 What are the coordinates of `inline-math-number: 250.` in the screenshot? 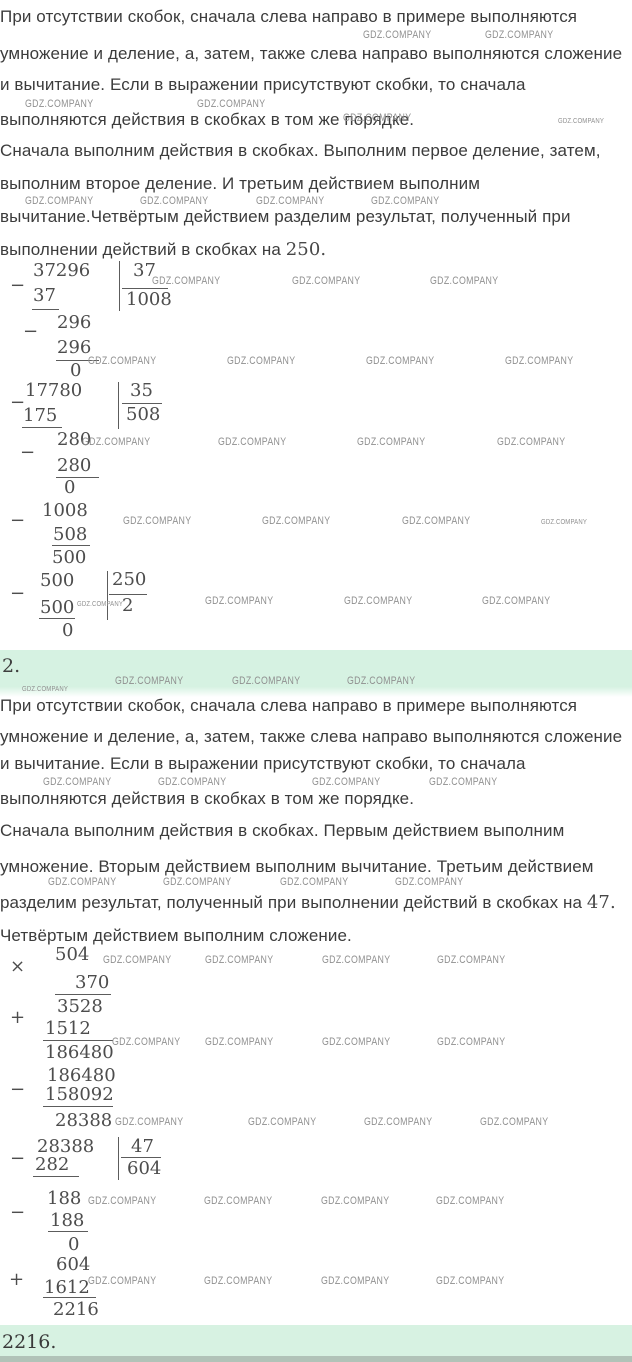 It's located at (306, 249).